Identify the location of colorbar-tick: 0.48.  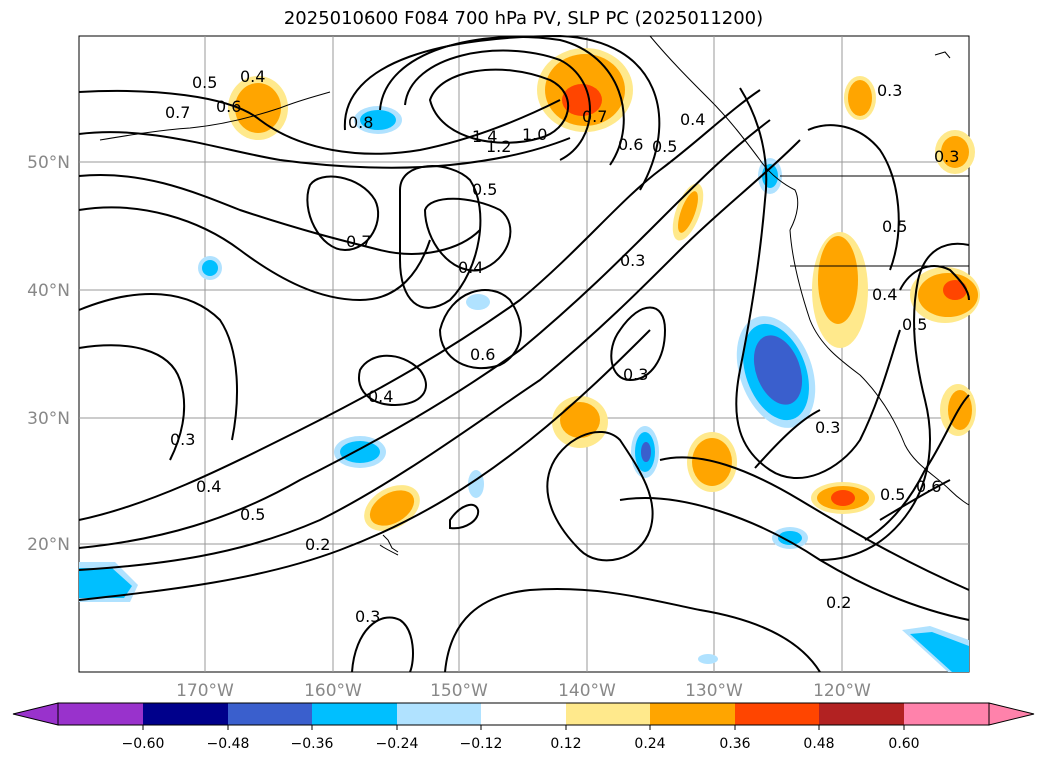
(818, 744).